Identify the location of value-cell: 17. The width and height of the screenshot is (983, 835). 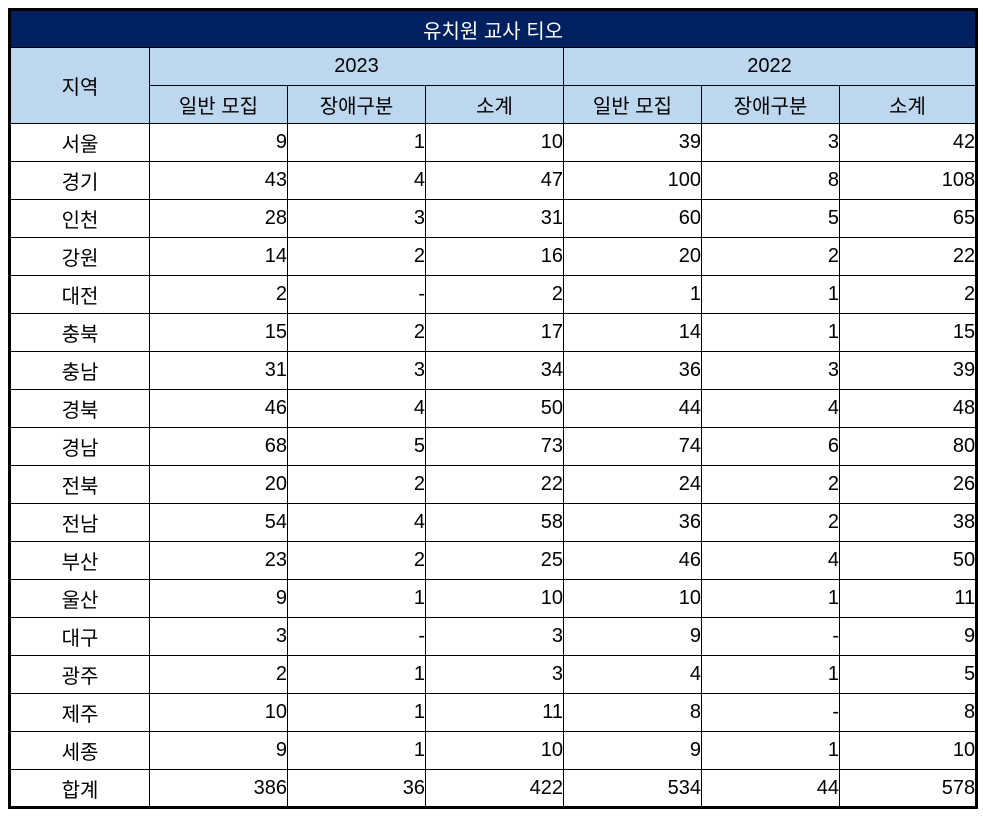
(494, 332).